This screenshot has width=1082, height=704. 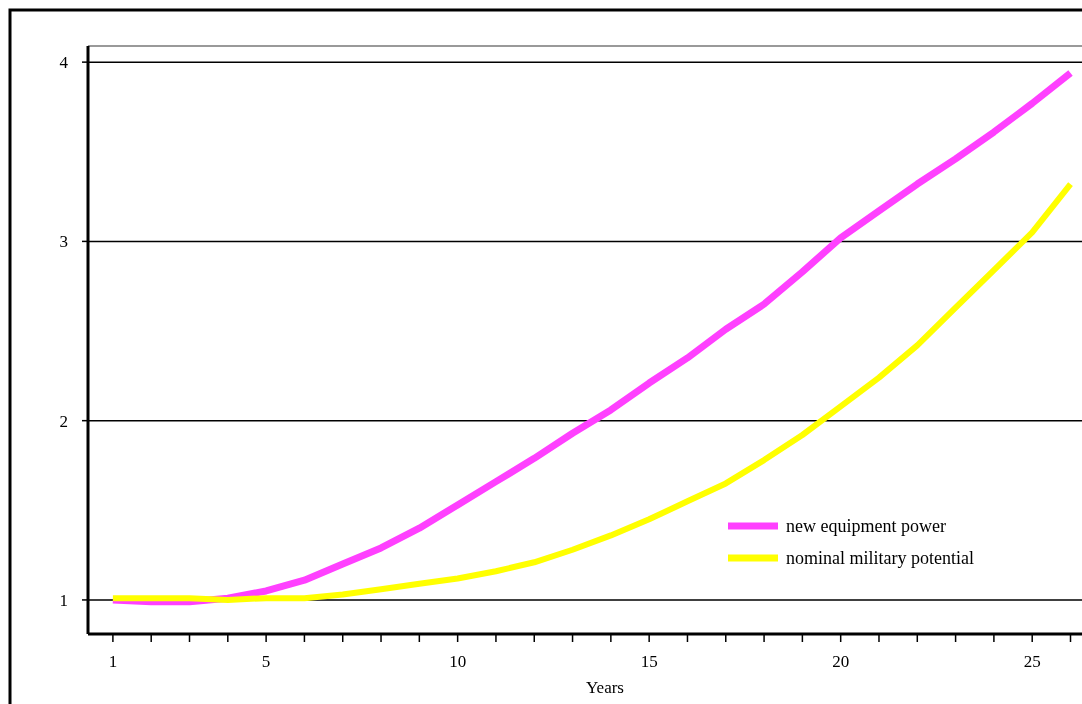 I want to click on x-tick-label: 15, so click(x=649, y=661).